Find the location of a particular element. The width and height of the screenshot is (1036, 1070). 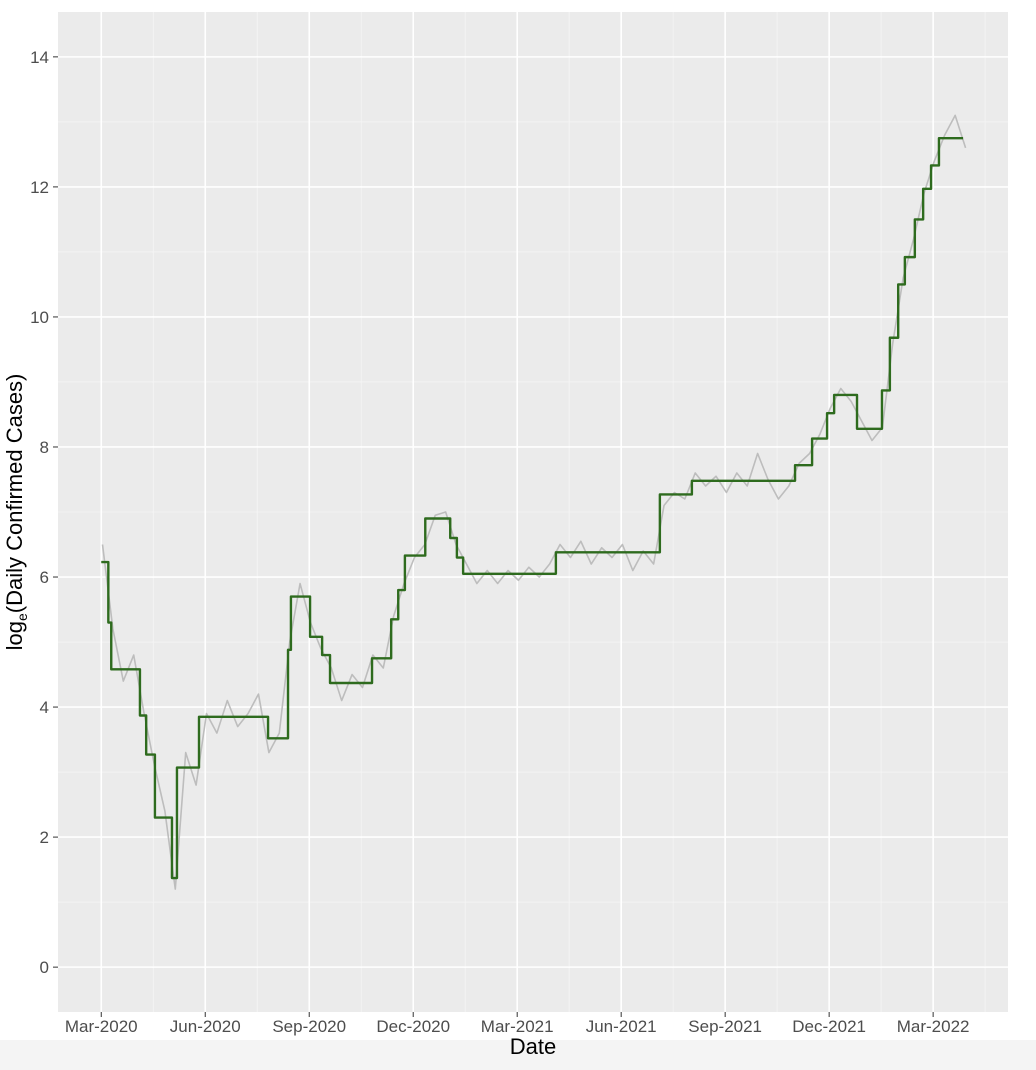

x-tick-label: Mar-2020 is located at coordinates (101, 1026).